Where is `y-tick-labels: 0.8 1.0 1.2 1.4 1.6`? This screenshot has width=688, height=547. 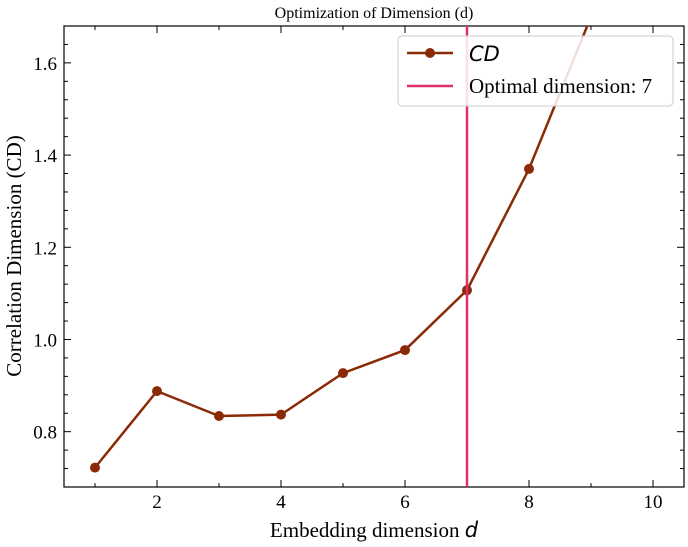 y-tick-labels: 0.8 1.0 1.2 1.4 1.6 is located at coordinates (45, 249).